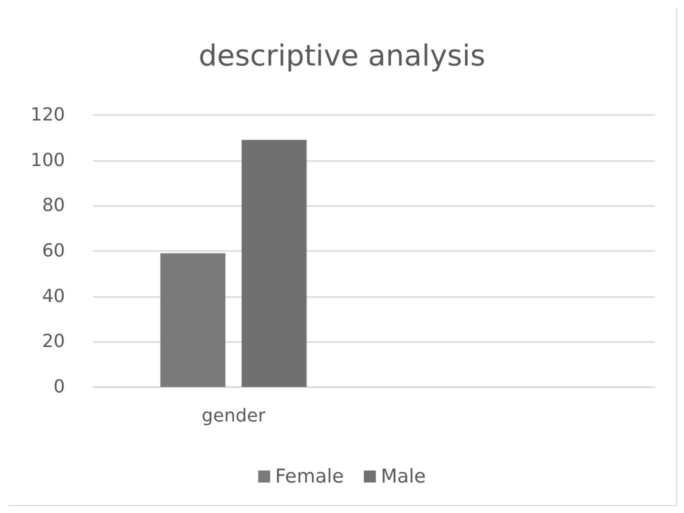  What do you see at coordinates (342, 55) in the screenshot?
I see `chart-title: descriptive analysis` at bounding box center [342, 55].